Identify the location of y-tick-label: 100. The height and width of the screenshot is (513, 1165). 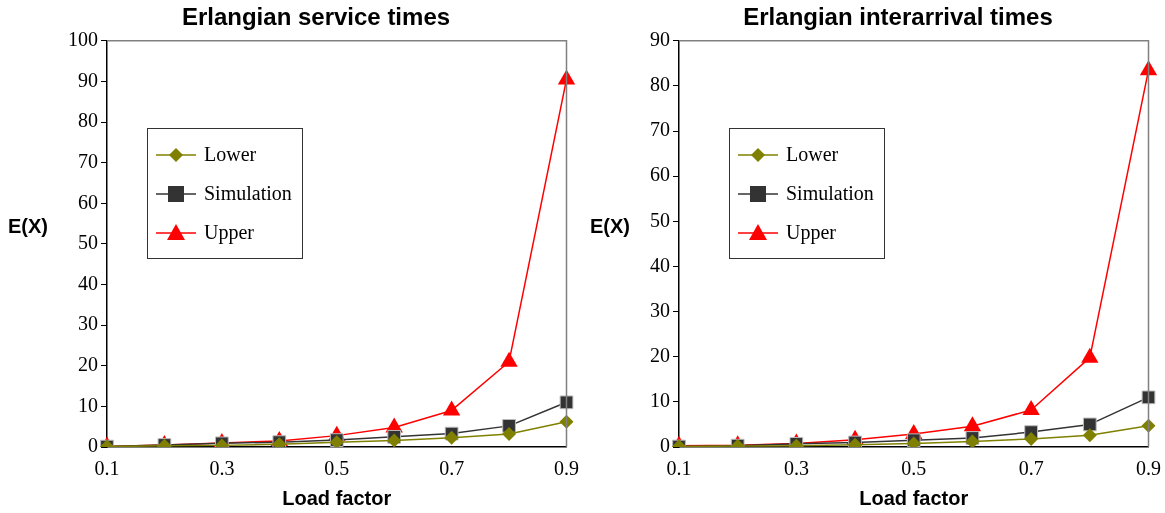
(83, 39).